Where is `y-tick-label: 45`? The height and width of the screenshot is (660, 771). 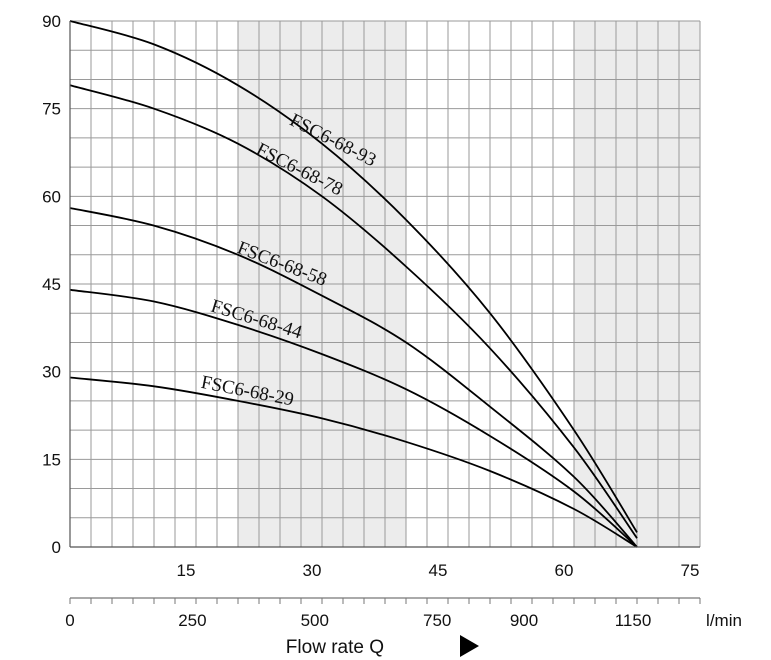 y-tick-label: 45 is located at coordinates (51, 284).